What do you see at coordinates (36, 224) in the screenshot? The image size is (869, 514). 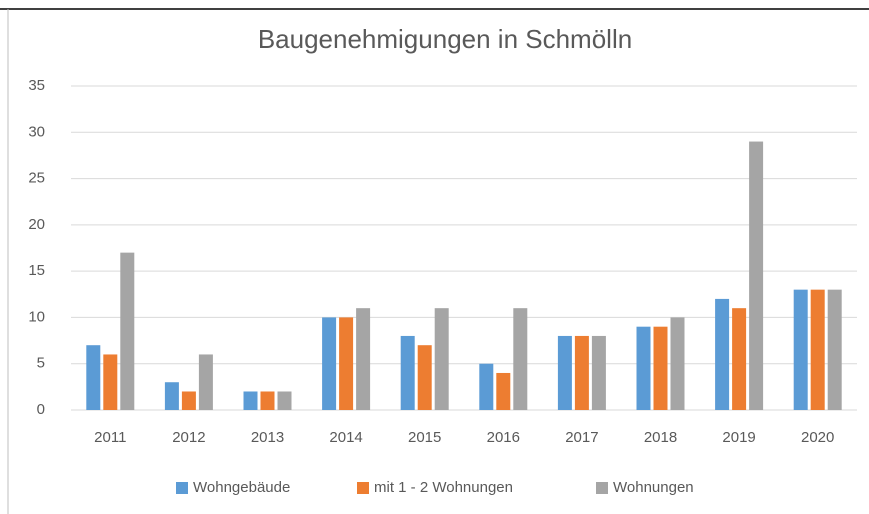 I see `y-tick-label: 20` at bounding box center [36, 224].